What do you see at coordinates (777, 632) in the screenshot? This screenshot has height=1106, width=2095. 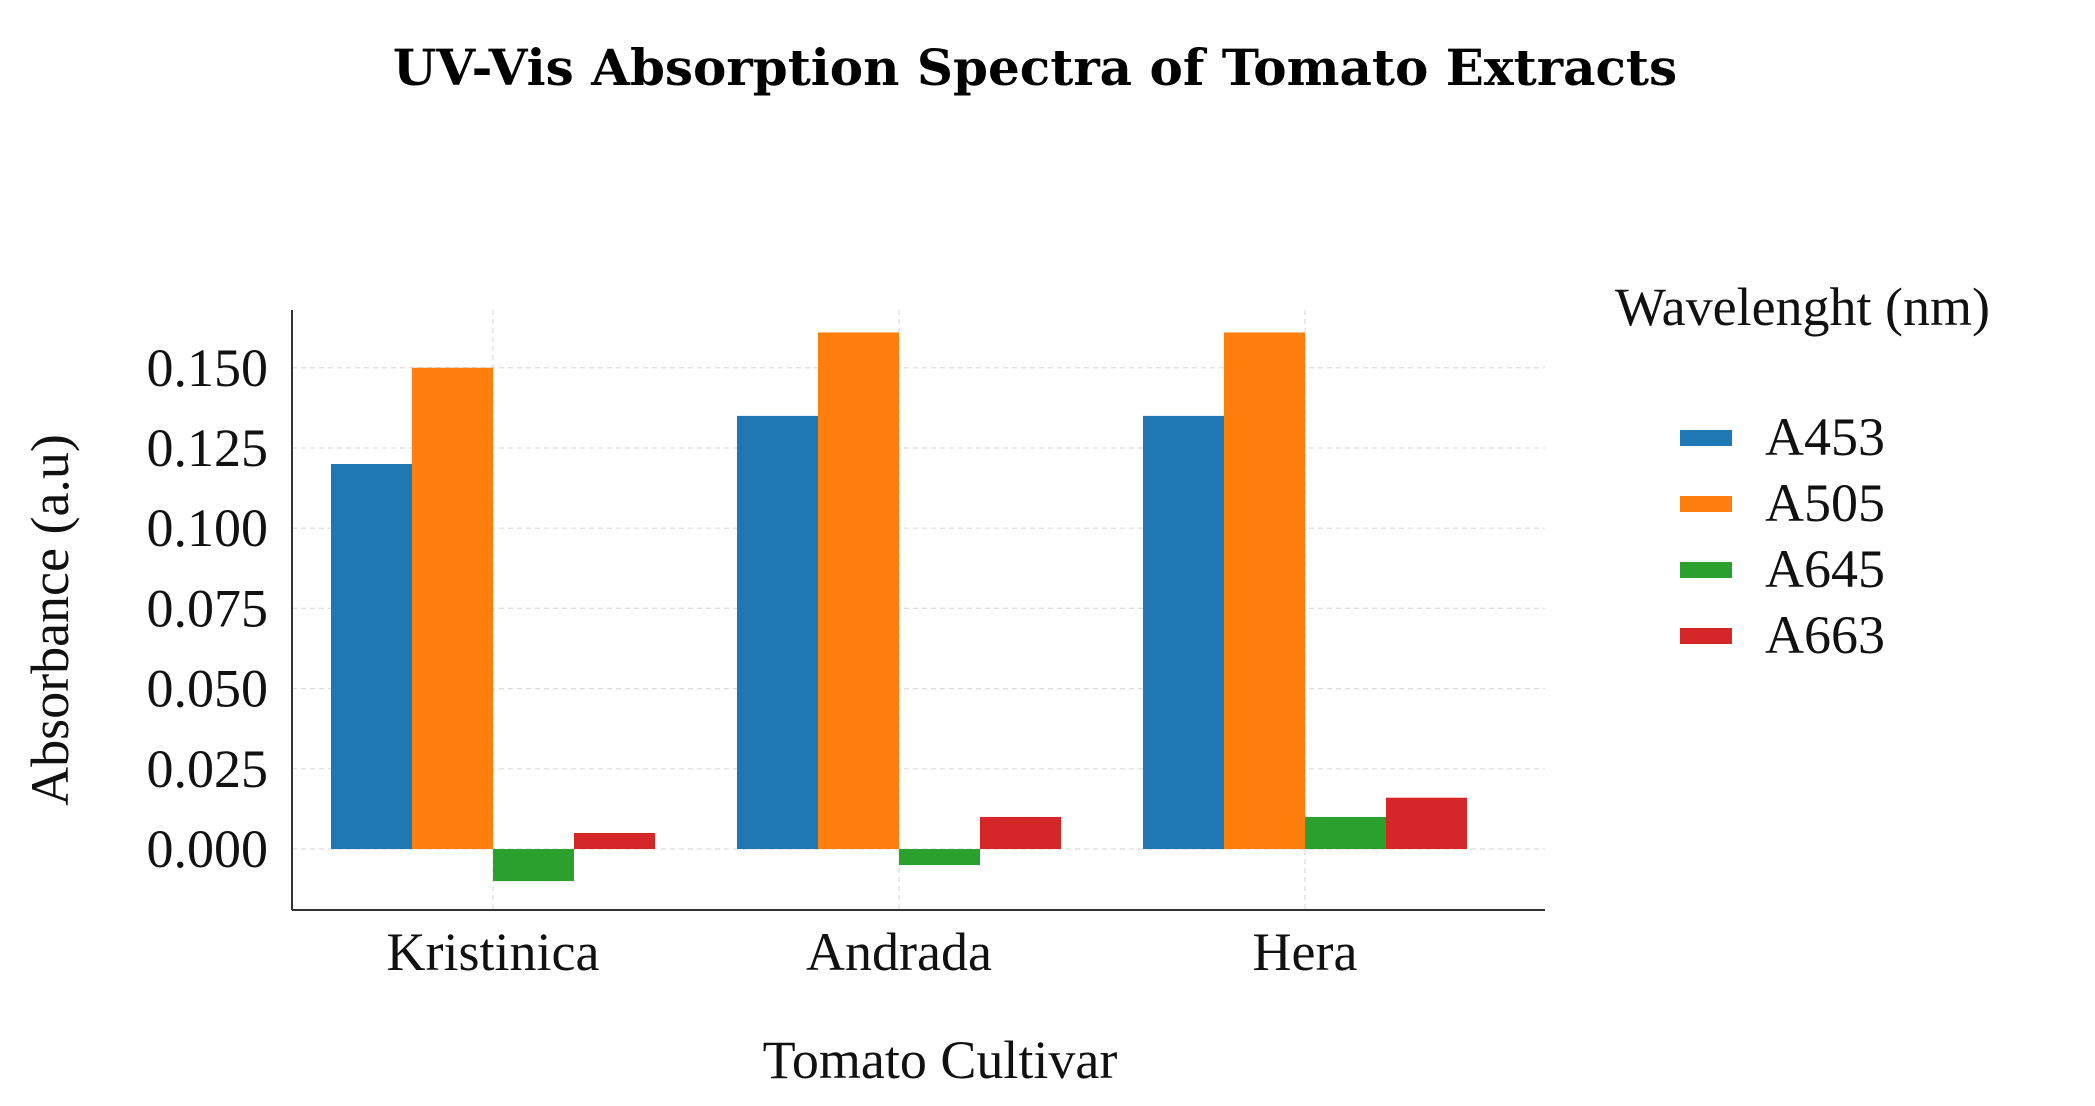 I see `bar-a453-andrada` at bounding box center [777, 632].